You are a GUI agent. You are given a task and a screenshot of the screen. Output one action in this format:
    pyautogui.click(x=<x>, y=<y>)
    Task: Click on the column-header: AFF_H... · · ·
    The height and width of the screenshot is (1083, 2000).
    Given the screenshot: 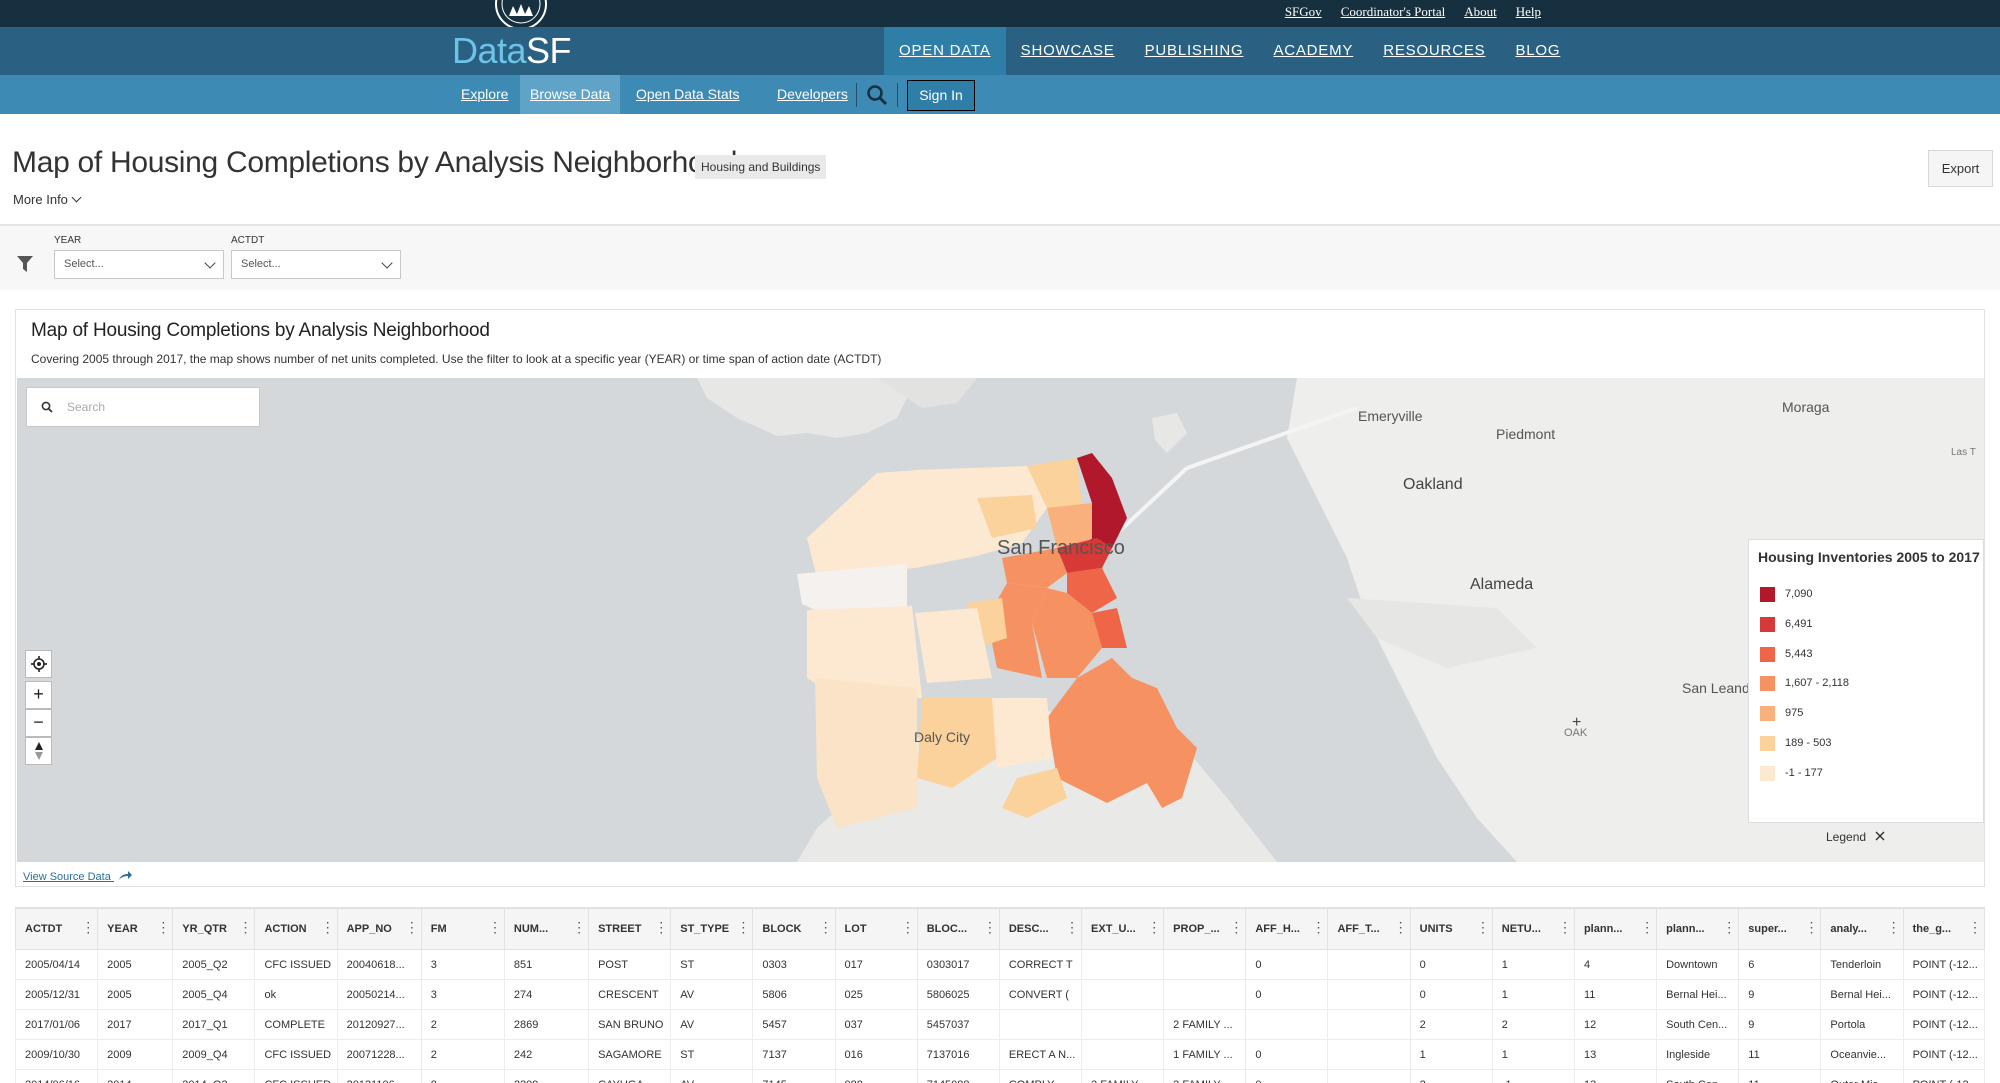 What is the action you would take?
    pyautogui.click(x=1287, y=929)
    